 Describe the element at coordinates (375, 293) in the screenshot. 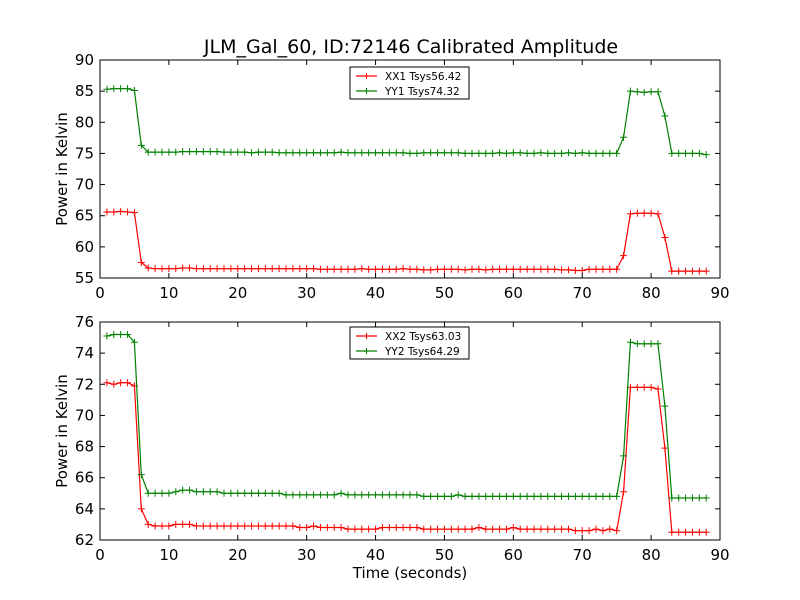

I see `x-tick-label: 40` at that location.